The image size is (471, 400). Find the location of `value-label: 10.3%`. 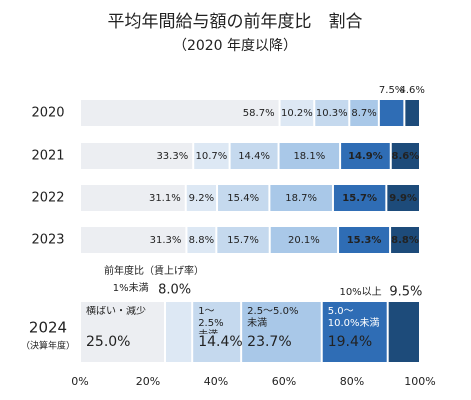

value-label: 10.3% is located at coordinates (332, 113).